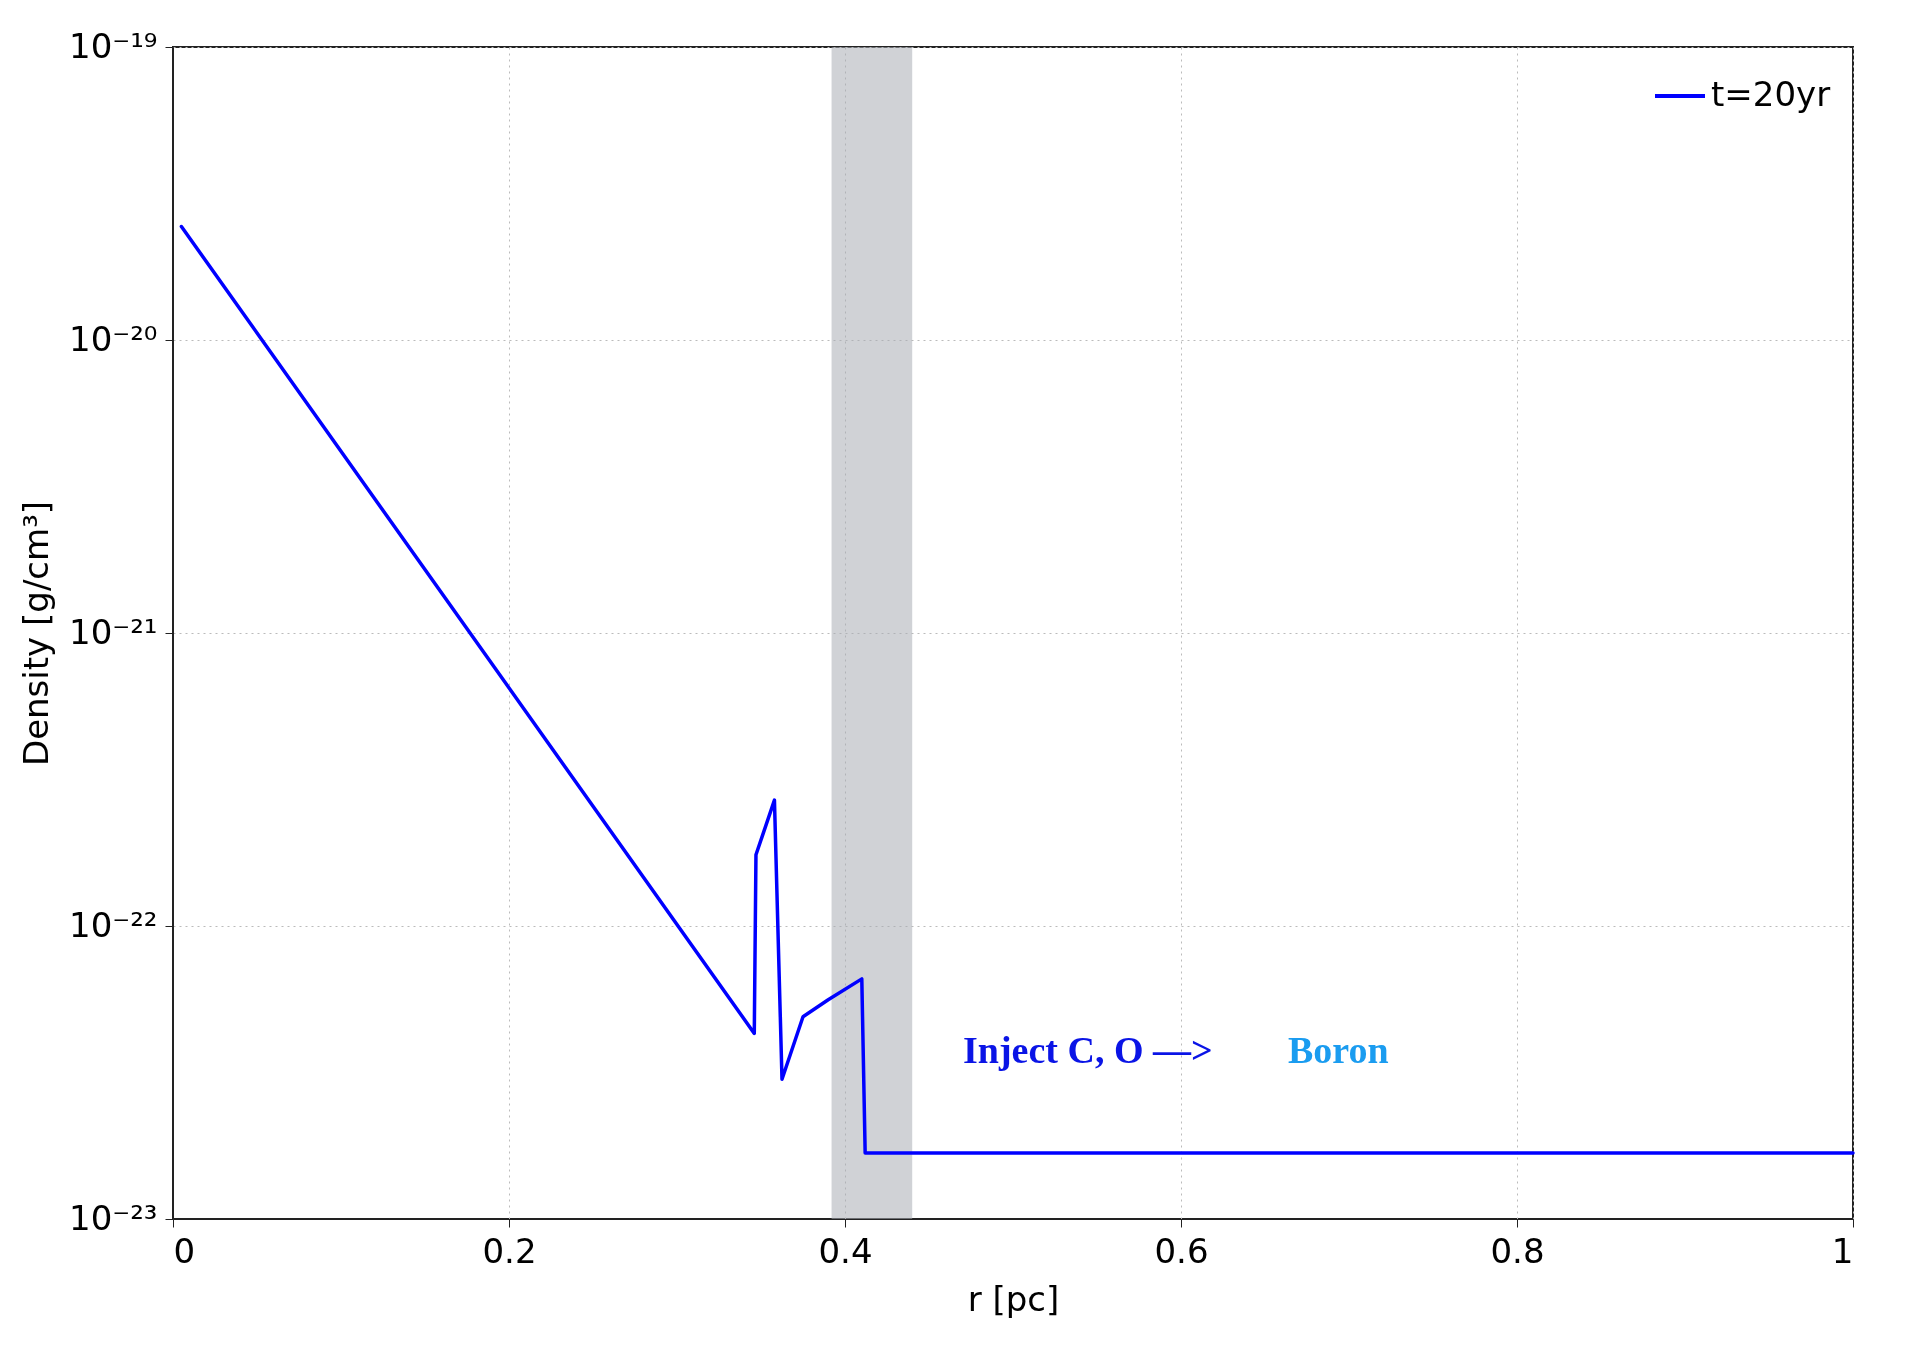 This screenshot has height=1371, width=1925. Describe the element at coordinates (1088, 1050) in the screenshot. I see `annotation: Inject C, O —>` at that location.